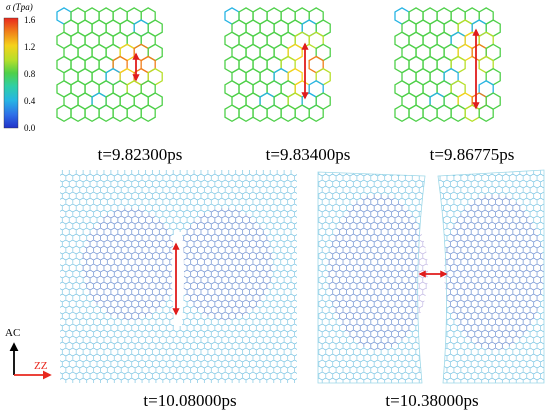  I want to click on fragment-edge-left, so click(371, 277).